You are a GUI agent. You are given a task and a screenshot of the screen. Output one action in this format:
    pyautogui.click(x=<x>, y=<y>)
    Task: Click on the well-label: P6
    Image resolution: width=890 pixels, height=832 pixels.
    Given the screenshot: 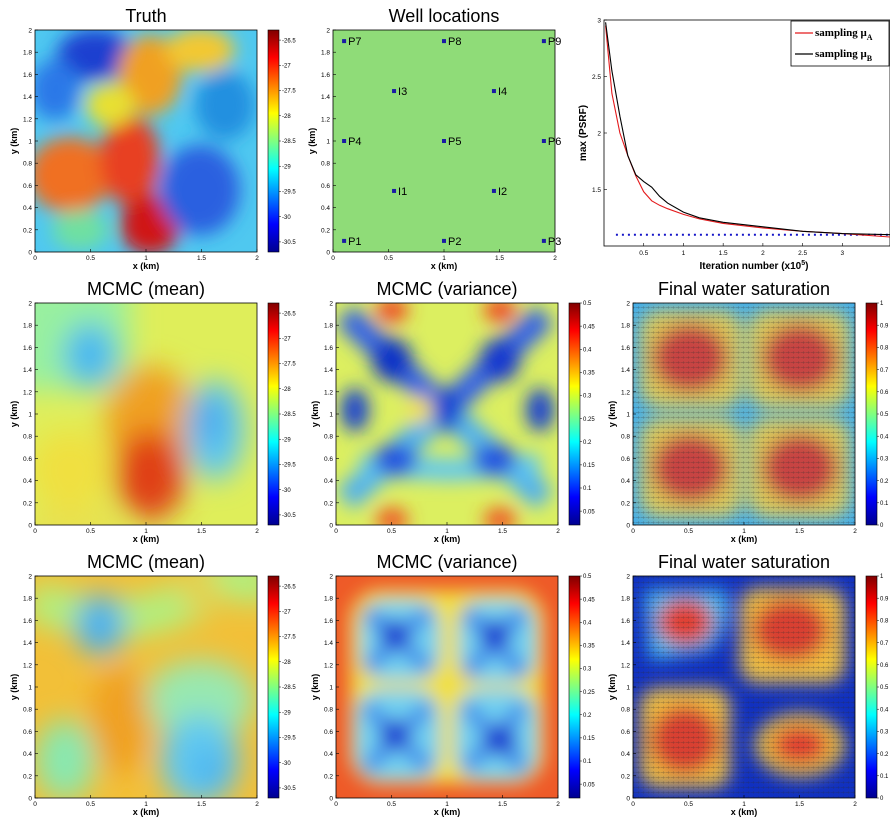 What is the action you would take?
    pyautogui.click(x=554, y=142)
    